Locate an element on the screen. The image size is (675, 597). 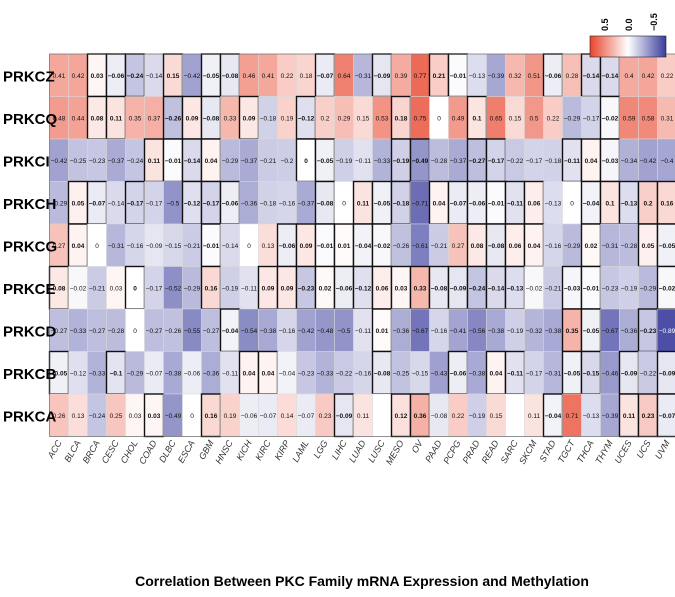
column-label: READ is located at coordinates (490, 451).